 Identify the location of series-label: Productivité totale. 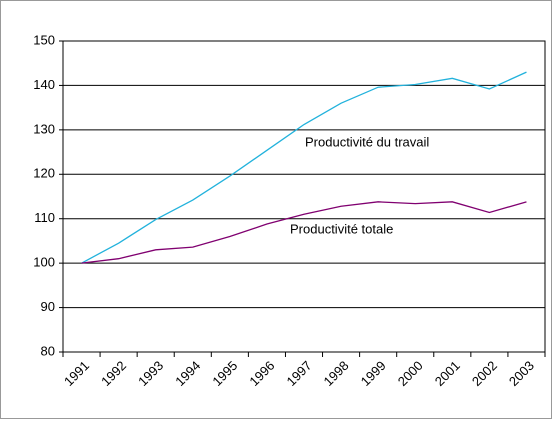
(341, 228).